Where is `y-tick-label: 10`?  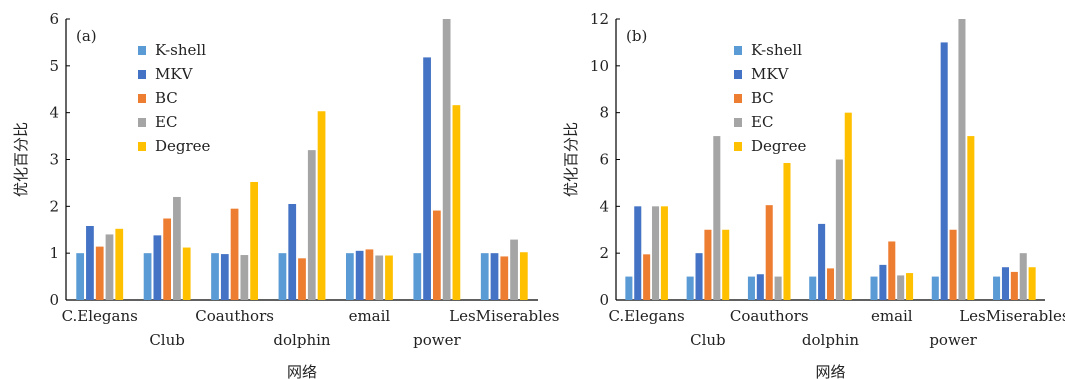 y-tick-label: 10 is located at coordinates (599, 66).